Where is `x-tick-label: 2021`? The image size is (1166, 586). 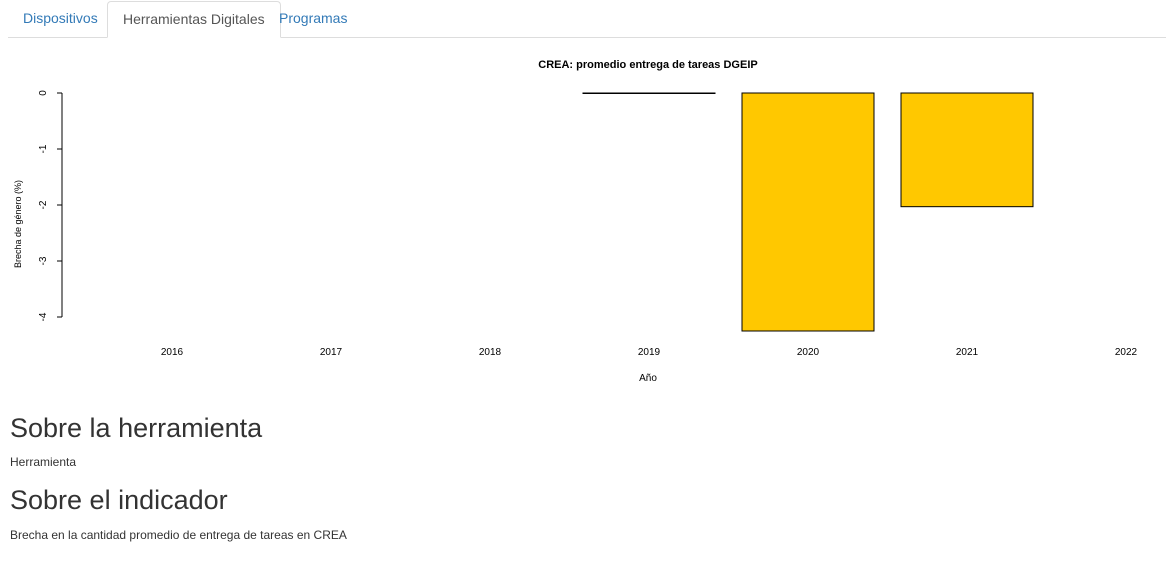
x-tick-label: 2021 is located at coordinates (967, 352).